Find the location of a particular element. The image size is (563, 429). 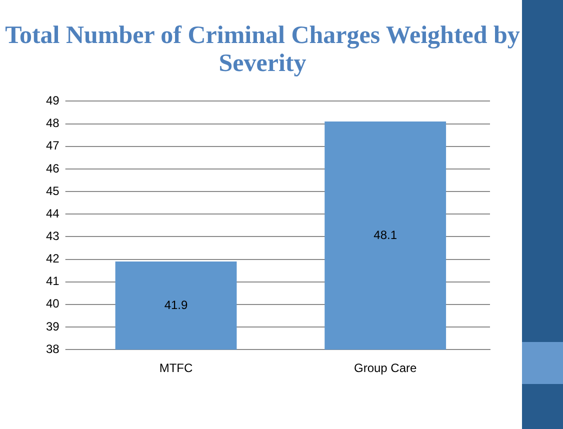

y-tick-label: 41 is located at coordinates (53, 281).